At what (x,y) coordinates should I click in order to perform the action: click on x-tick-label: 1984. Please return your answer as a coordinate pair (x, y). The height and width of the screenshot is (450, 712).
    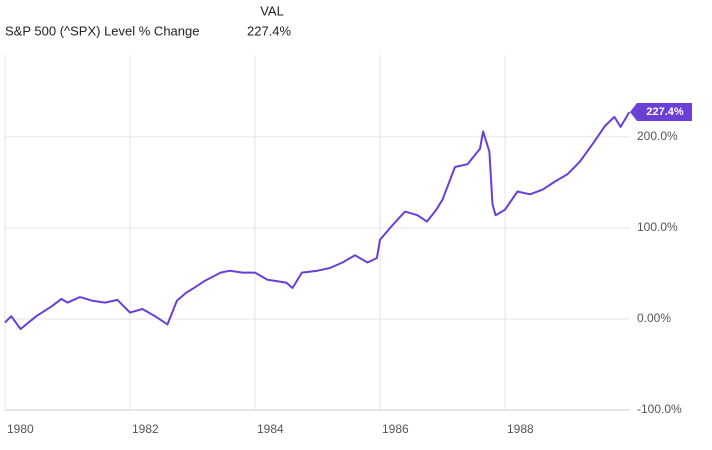
    Looking at the image, I should click on (270, 429).